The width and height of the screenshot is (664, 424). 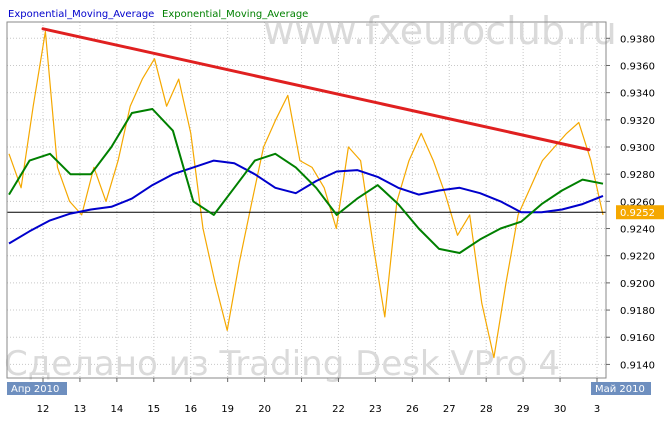 What do you see at coordinates (637, 175) in the screenshot?
I see `y-tick-label: 0.9280` at bounding box center [637, 175].